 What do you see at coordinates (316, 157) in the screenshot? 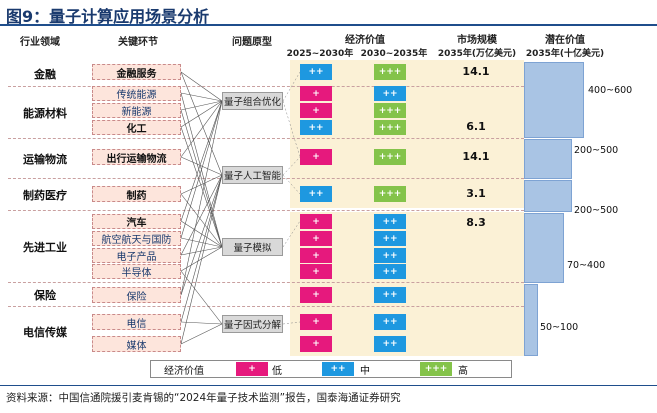
I see `econ-2025-logistics: +` at bounding box center [316, 157].